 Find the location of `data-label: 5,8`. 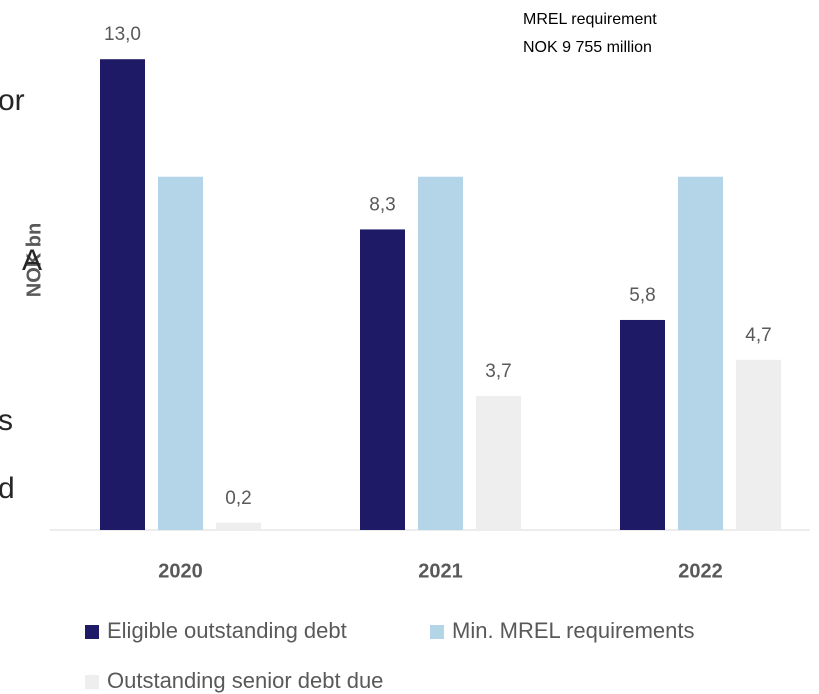

data-label: 5,8 is located at coordinates (642, 295).